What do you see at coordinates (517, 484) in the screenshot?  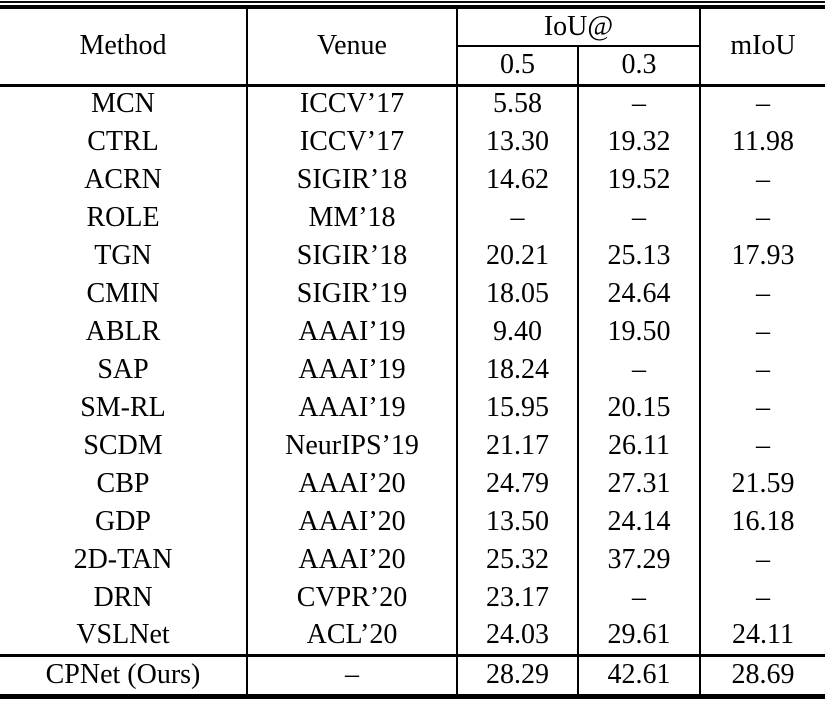 I see `cell-iou05: 24.79` at bounding box center [517, 484].